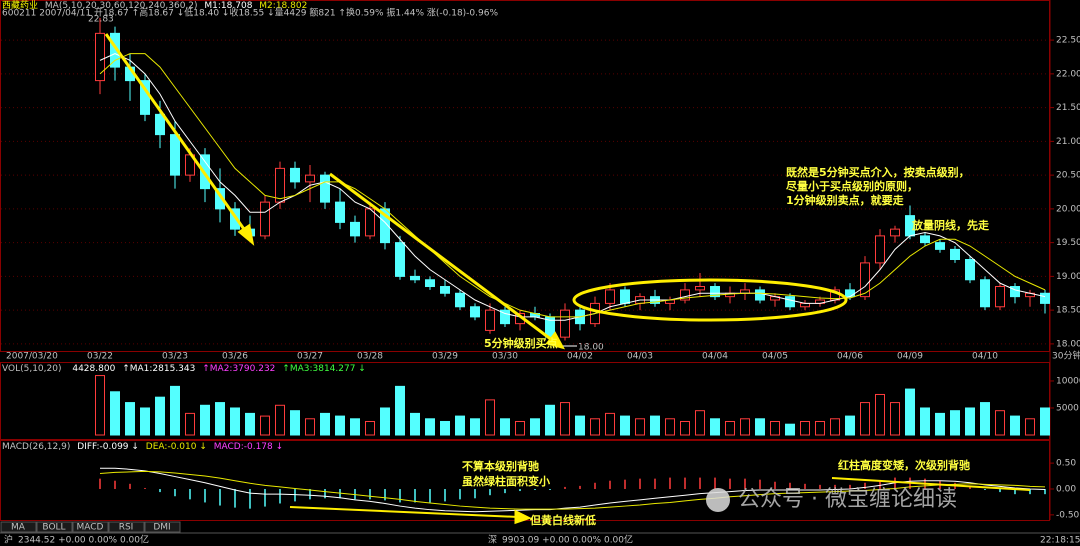 This screenshot has height=546, width=1080. I want to click on vol-h1: 4428.800, so click(93, 369).